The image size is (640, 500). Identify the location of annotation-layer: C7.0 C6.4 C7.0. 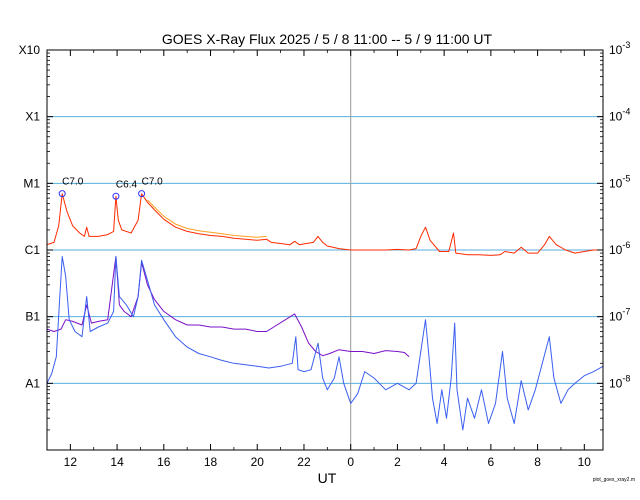
(111, 188).